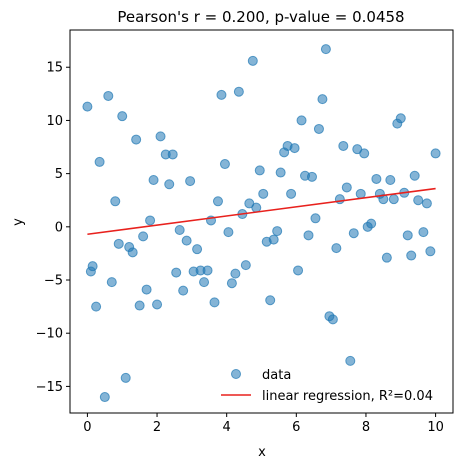  Describe the element at coordinates (263, 424) in the screenshot. I see `x-axis: 0 2 4 6 8 10` at that location.